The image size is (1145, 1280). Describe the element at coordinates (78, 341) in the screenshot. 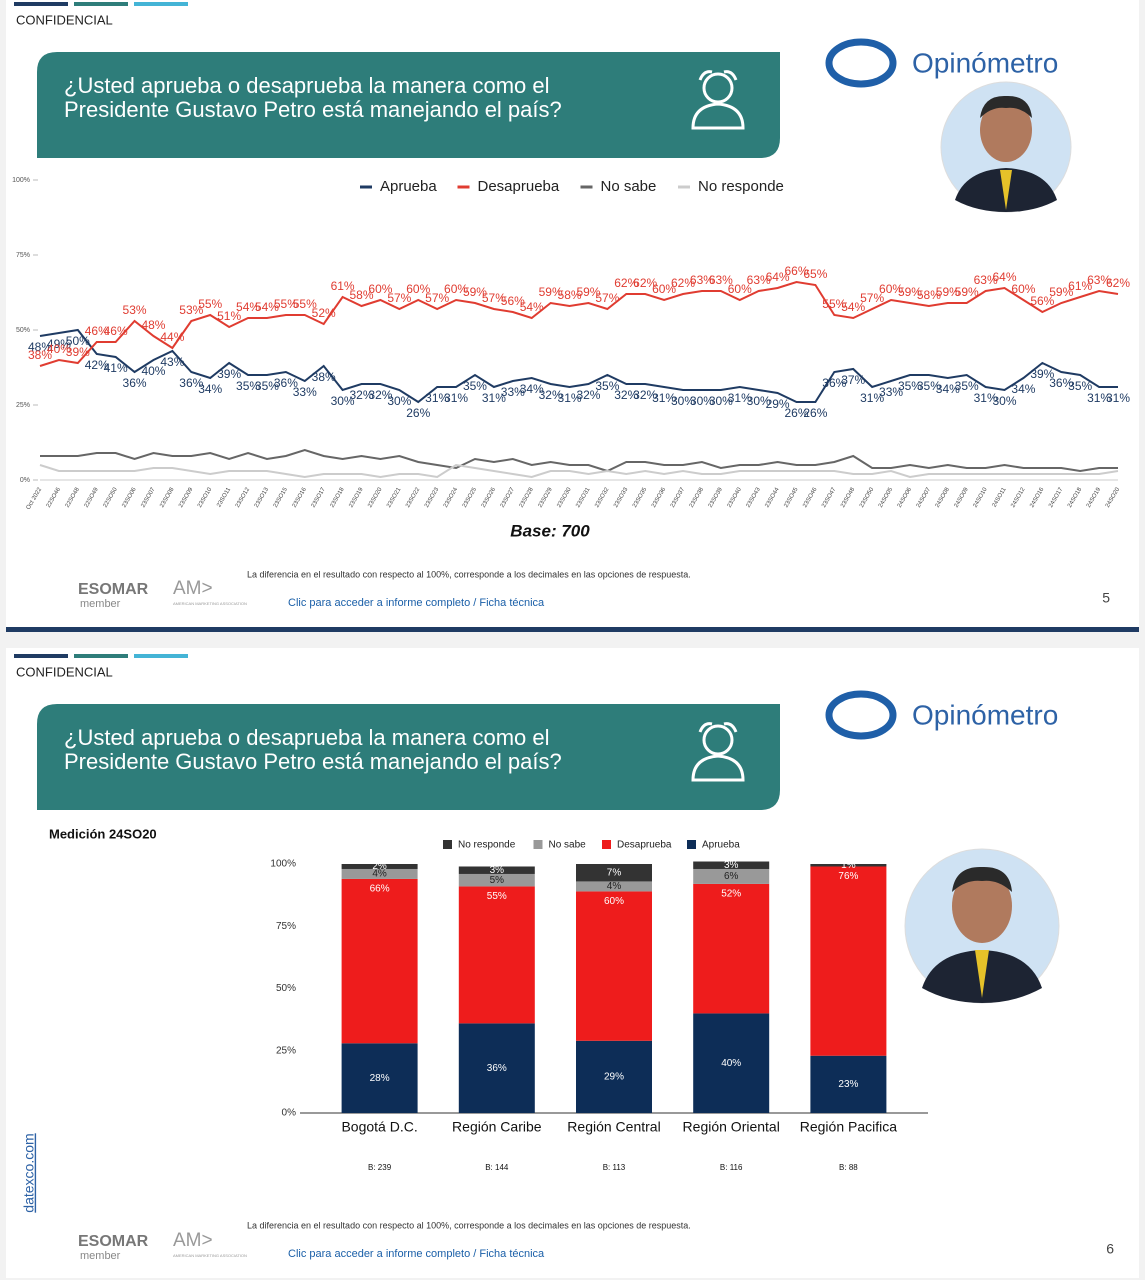

I see `data-label: 50%` at that location.